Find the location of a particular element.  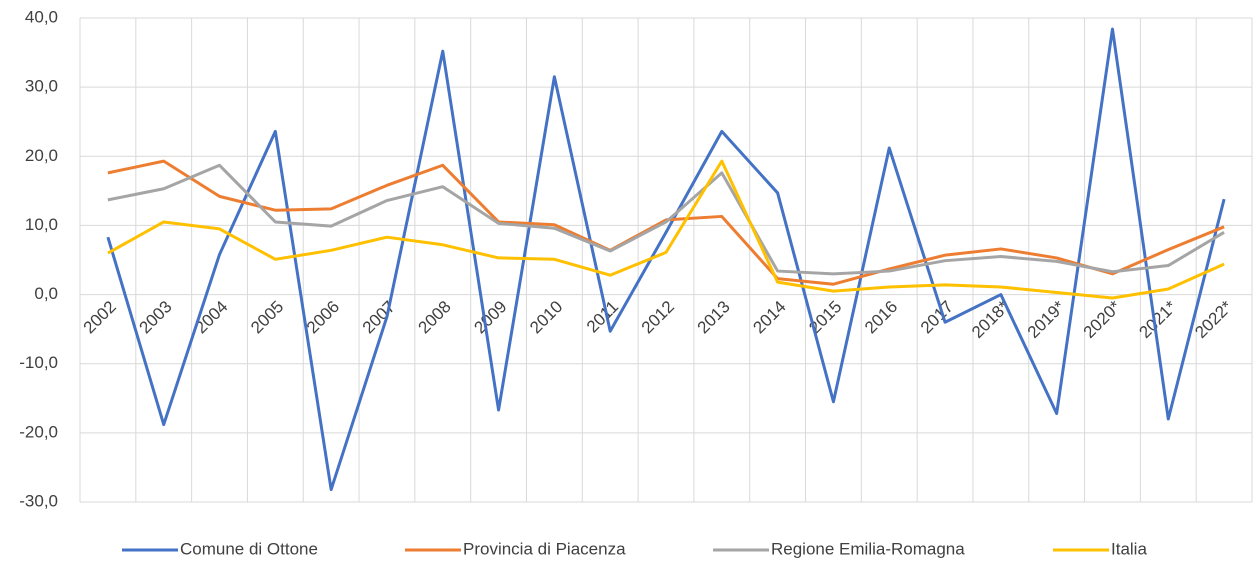

x-tick-label: 2003 is located at coordinates (156, 317).